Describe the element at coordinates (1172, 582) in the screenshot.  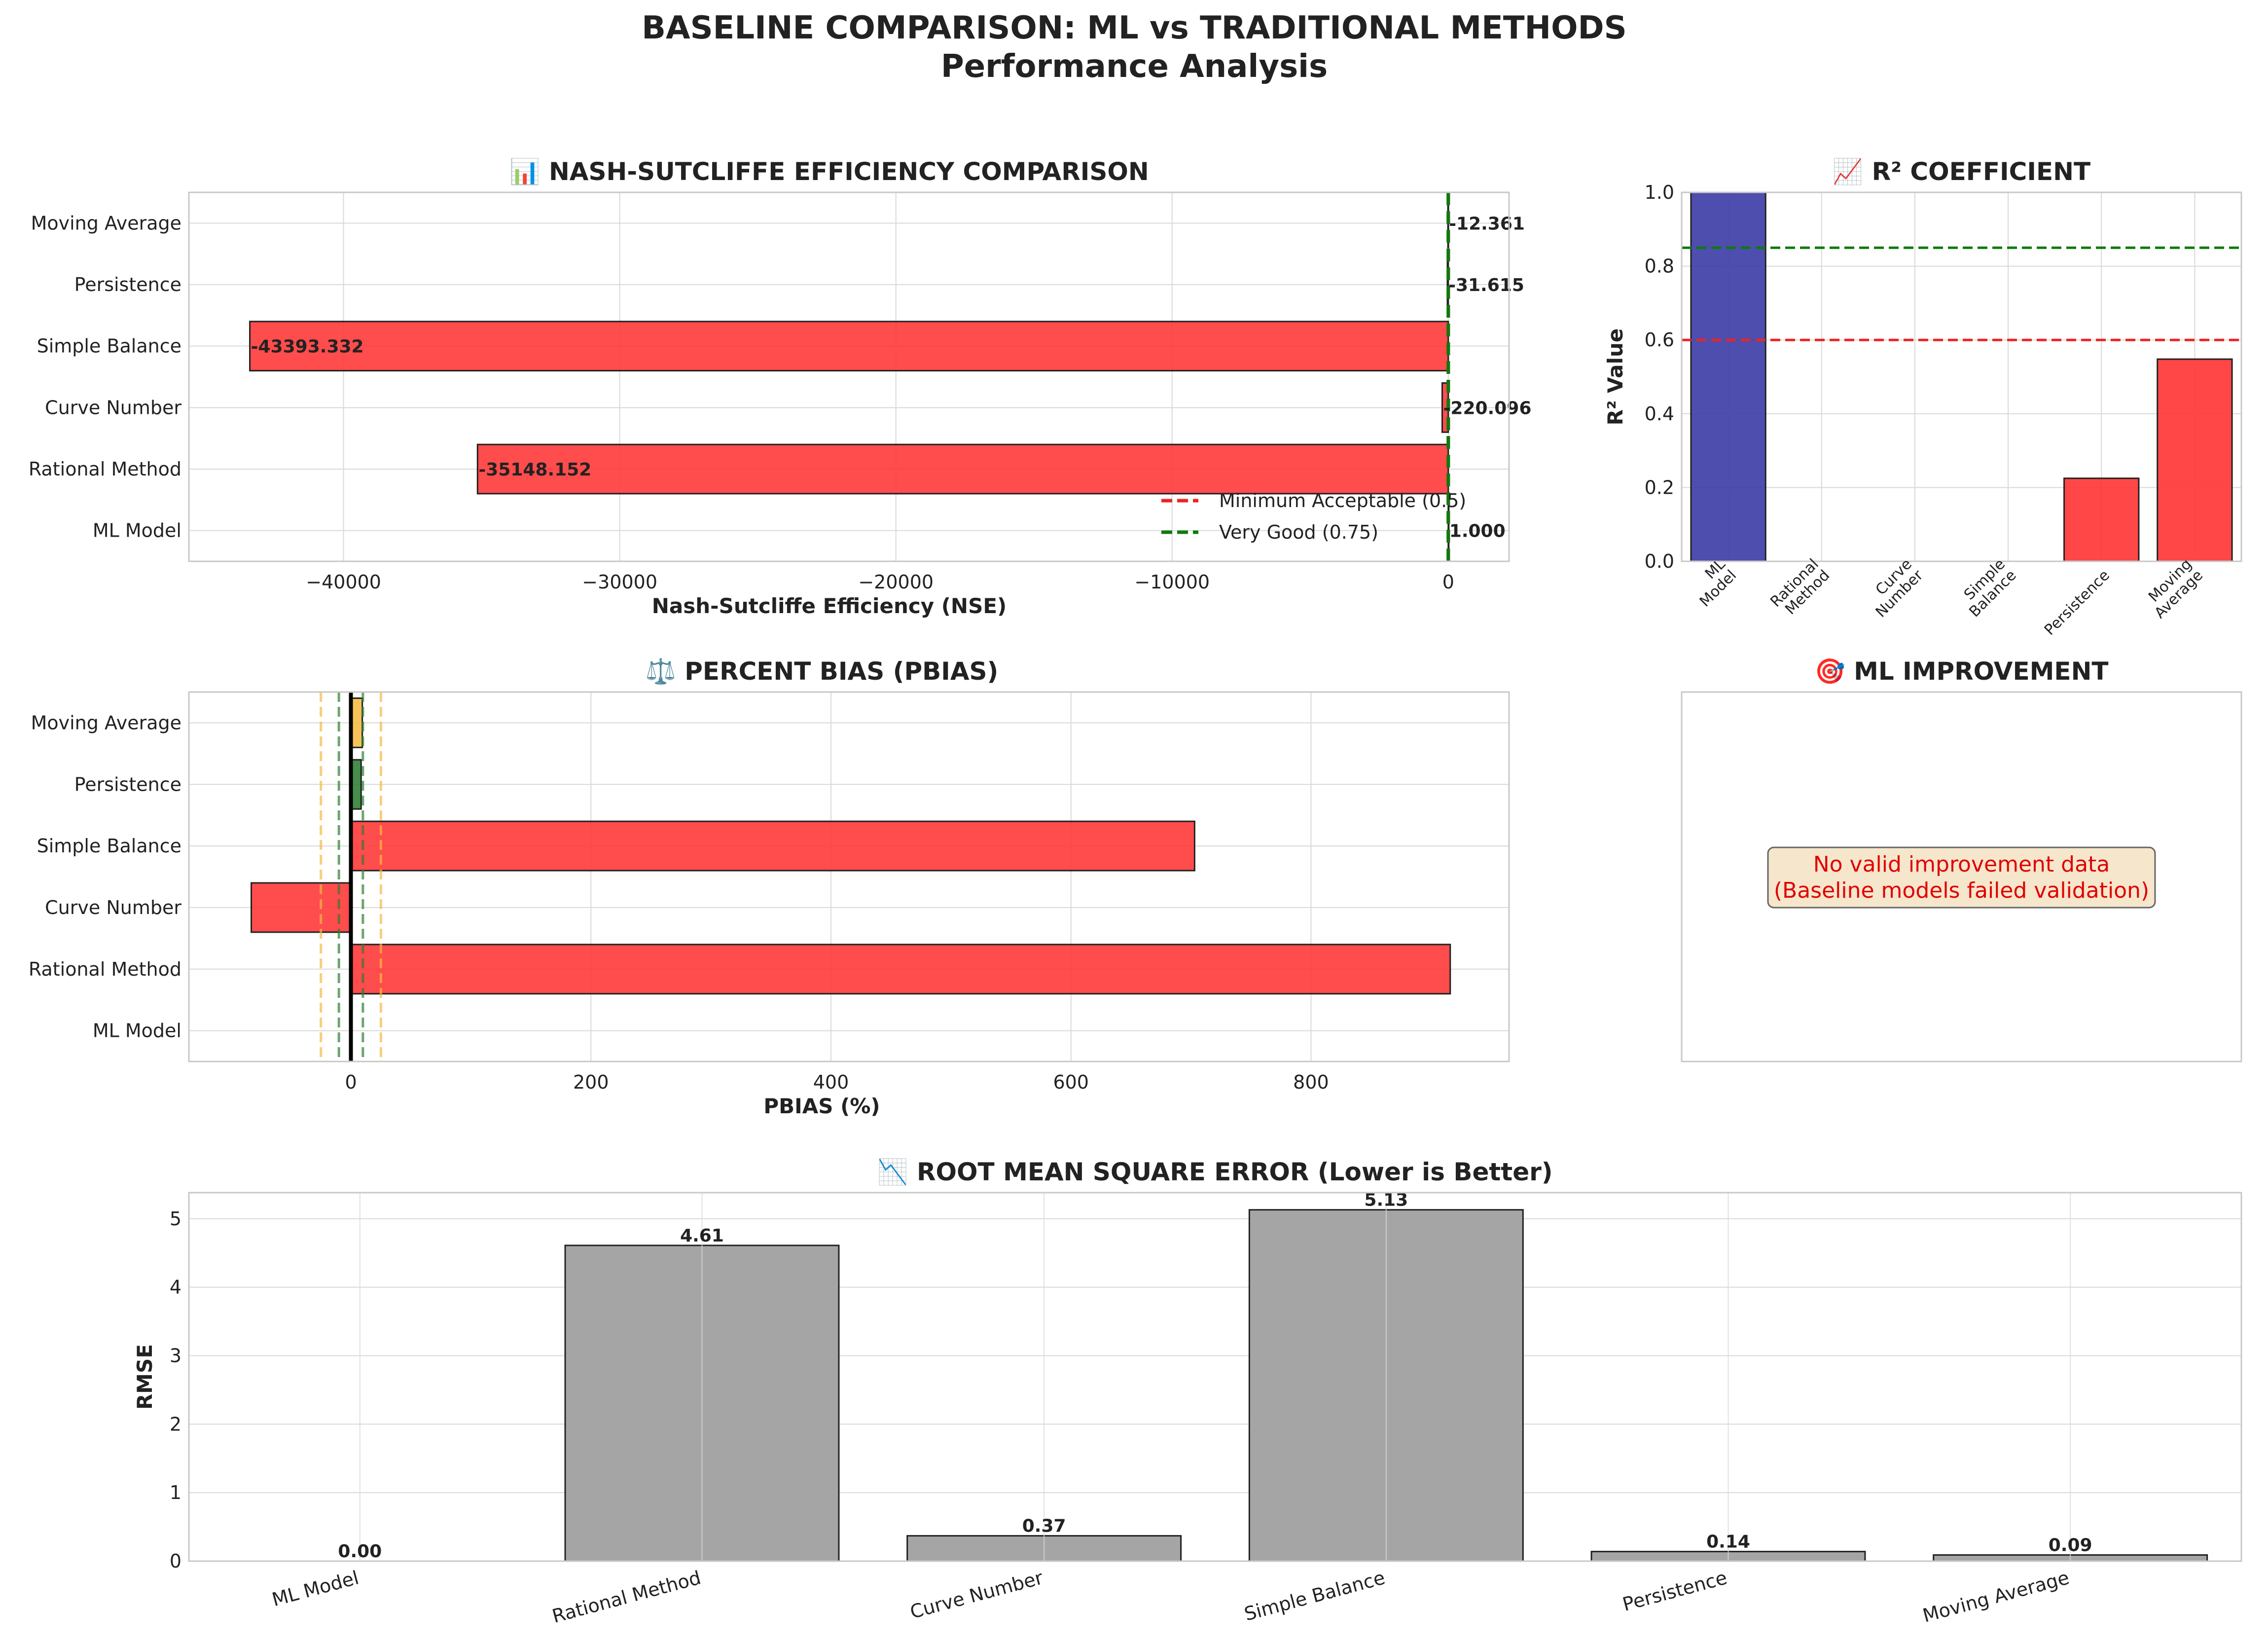
I see `nse-x-tick-label: −10000` at that location.